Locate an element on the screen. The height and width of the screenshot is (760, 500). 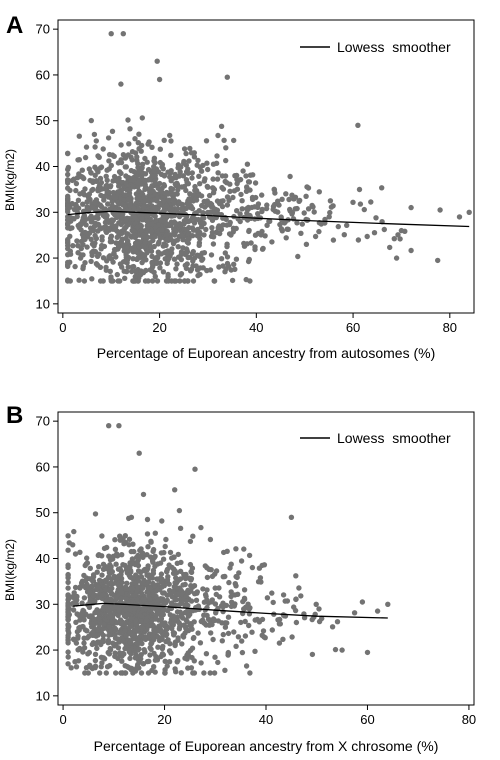
panel-letter-a: A is located at coordinates (14, 25).